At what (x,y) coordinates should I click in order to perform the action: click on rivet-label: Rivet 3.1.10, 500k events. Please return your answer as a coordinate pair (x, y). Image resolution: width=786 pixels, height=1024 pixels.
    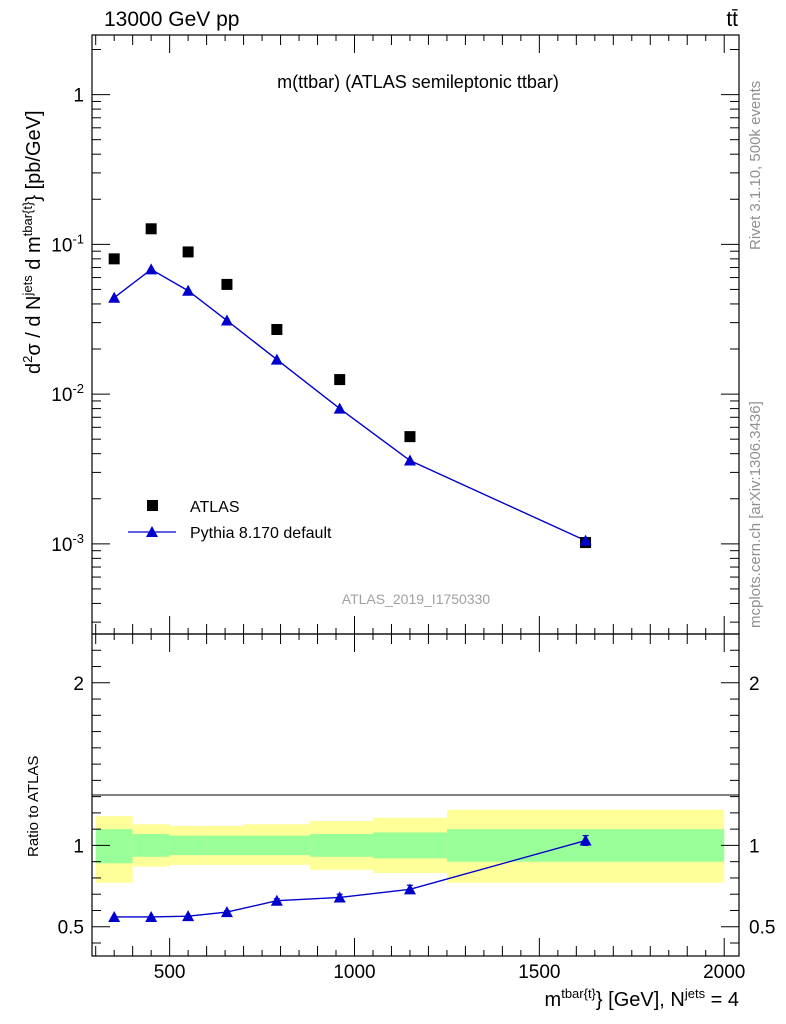
    Looking at the image, I should click on (755, 165).